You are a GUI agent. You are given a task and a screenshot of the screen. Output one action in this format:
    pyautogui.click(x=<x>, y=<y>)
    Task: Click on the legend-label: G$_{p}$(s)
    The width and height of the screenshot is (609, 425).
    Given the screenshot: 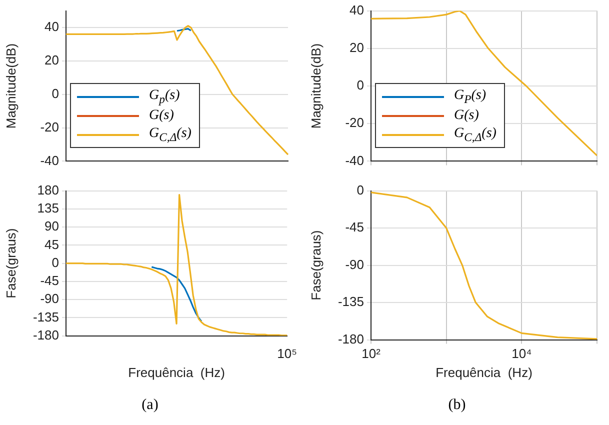 What is the action you would take?
    pyautogui.click(x=164, y=97)
    